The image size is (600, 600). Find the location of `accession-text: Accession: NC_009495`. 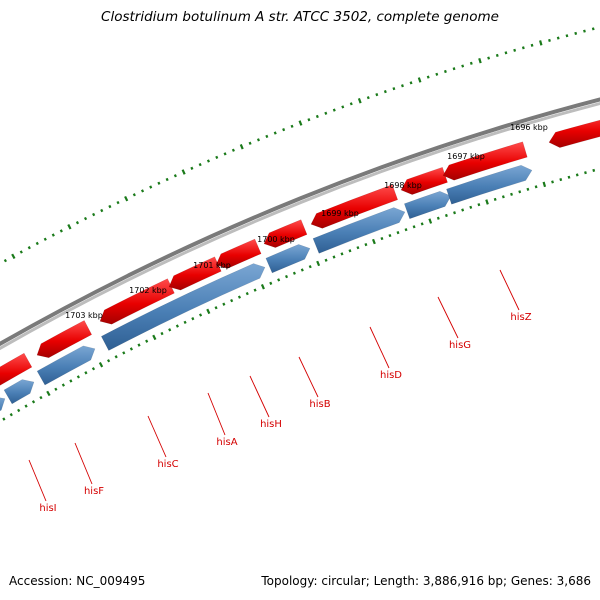

accession-text: Accession: NC_009495 is located at coordinates (77, 581).